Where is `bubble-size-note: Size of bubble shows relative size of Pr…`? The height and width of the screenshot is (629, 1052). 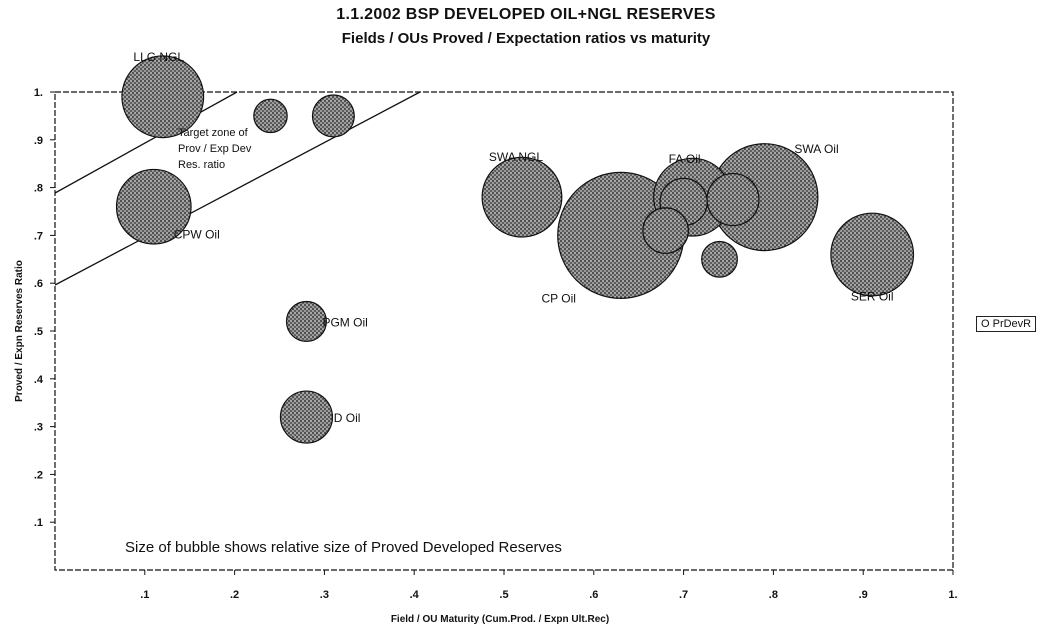 bubble-size-note: Size of bubble shows relative size of Pr… is located at coordinates (343, 547).